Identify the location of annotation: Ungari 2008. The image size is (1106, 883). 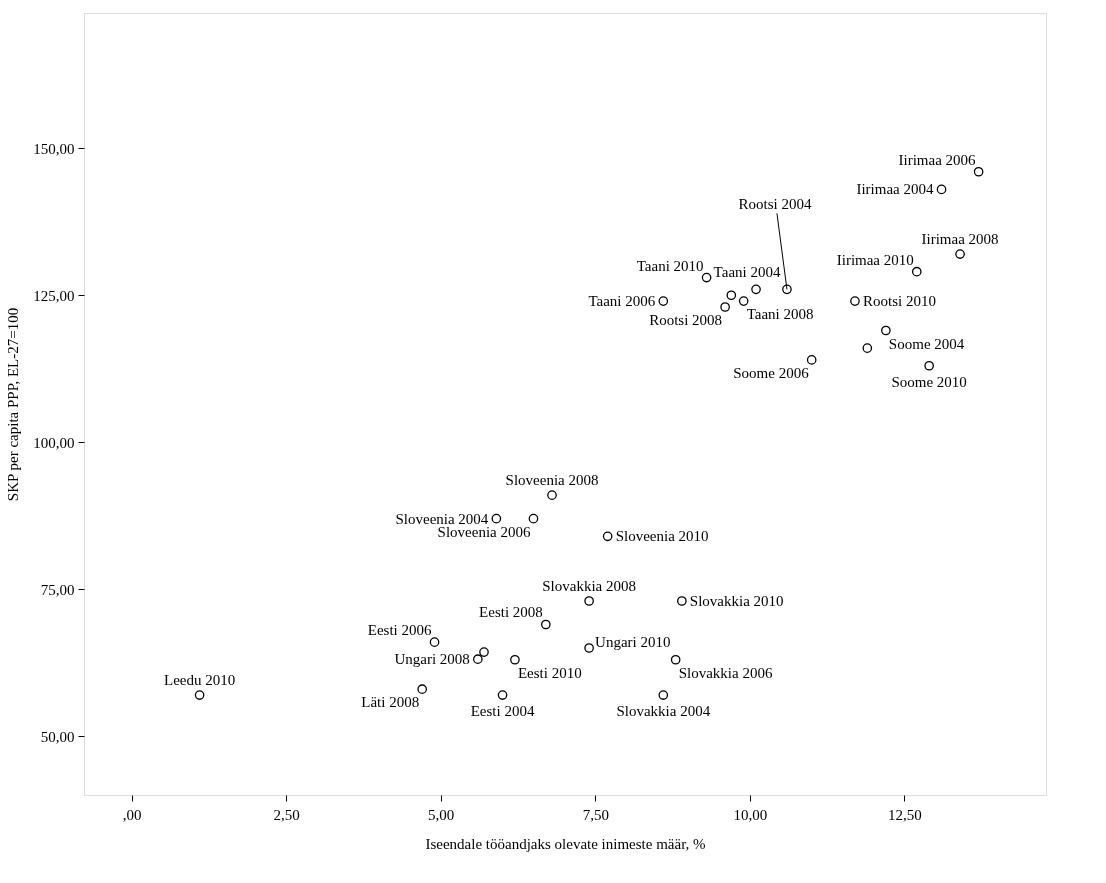
(432, 659).